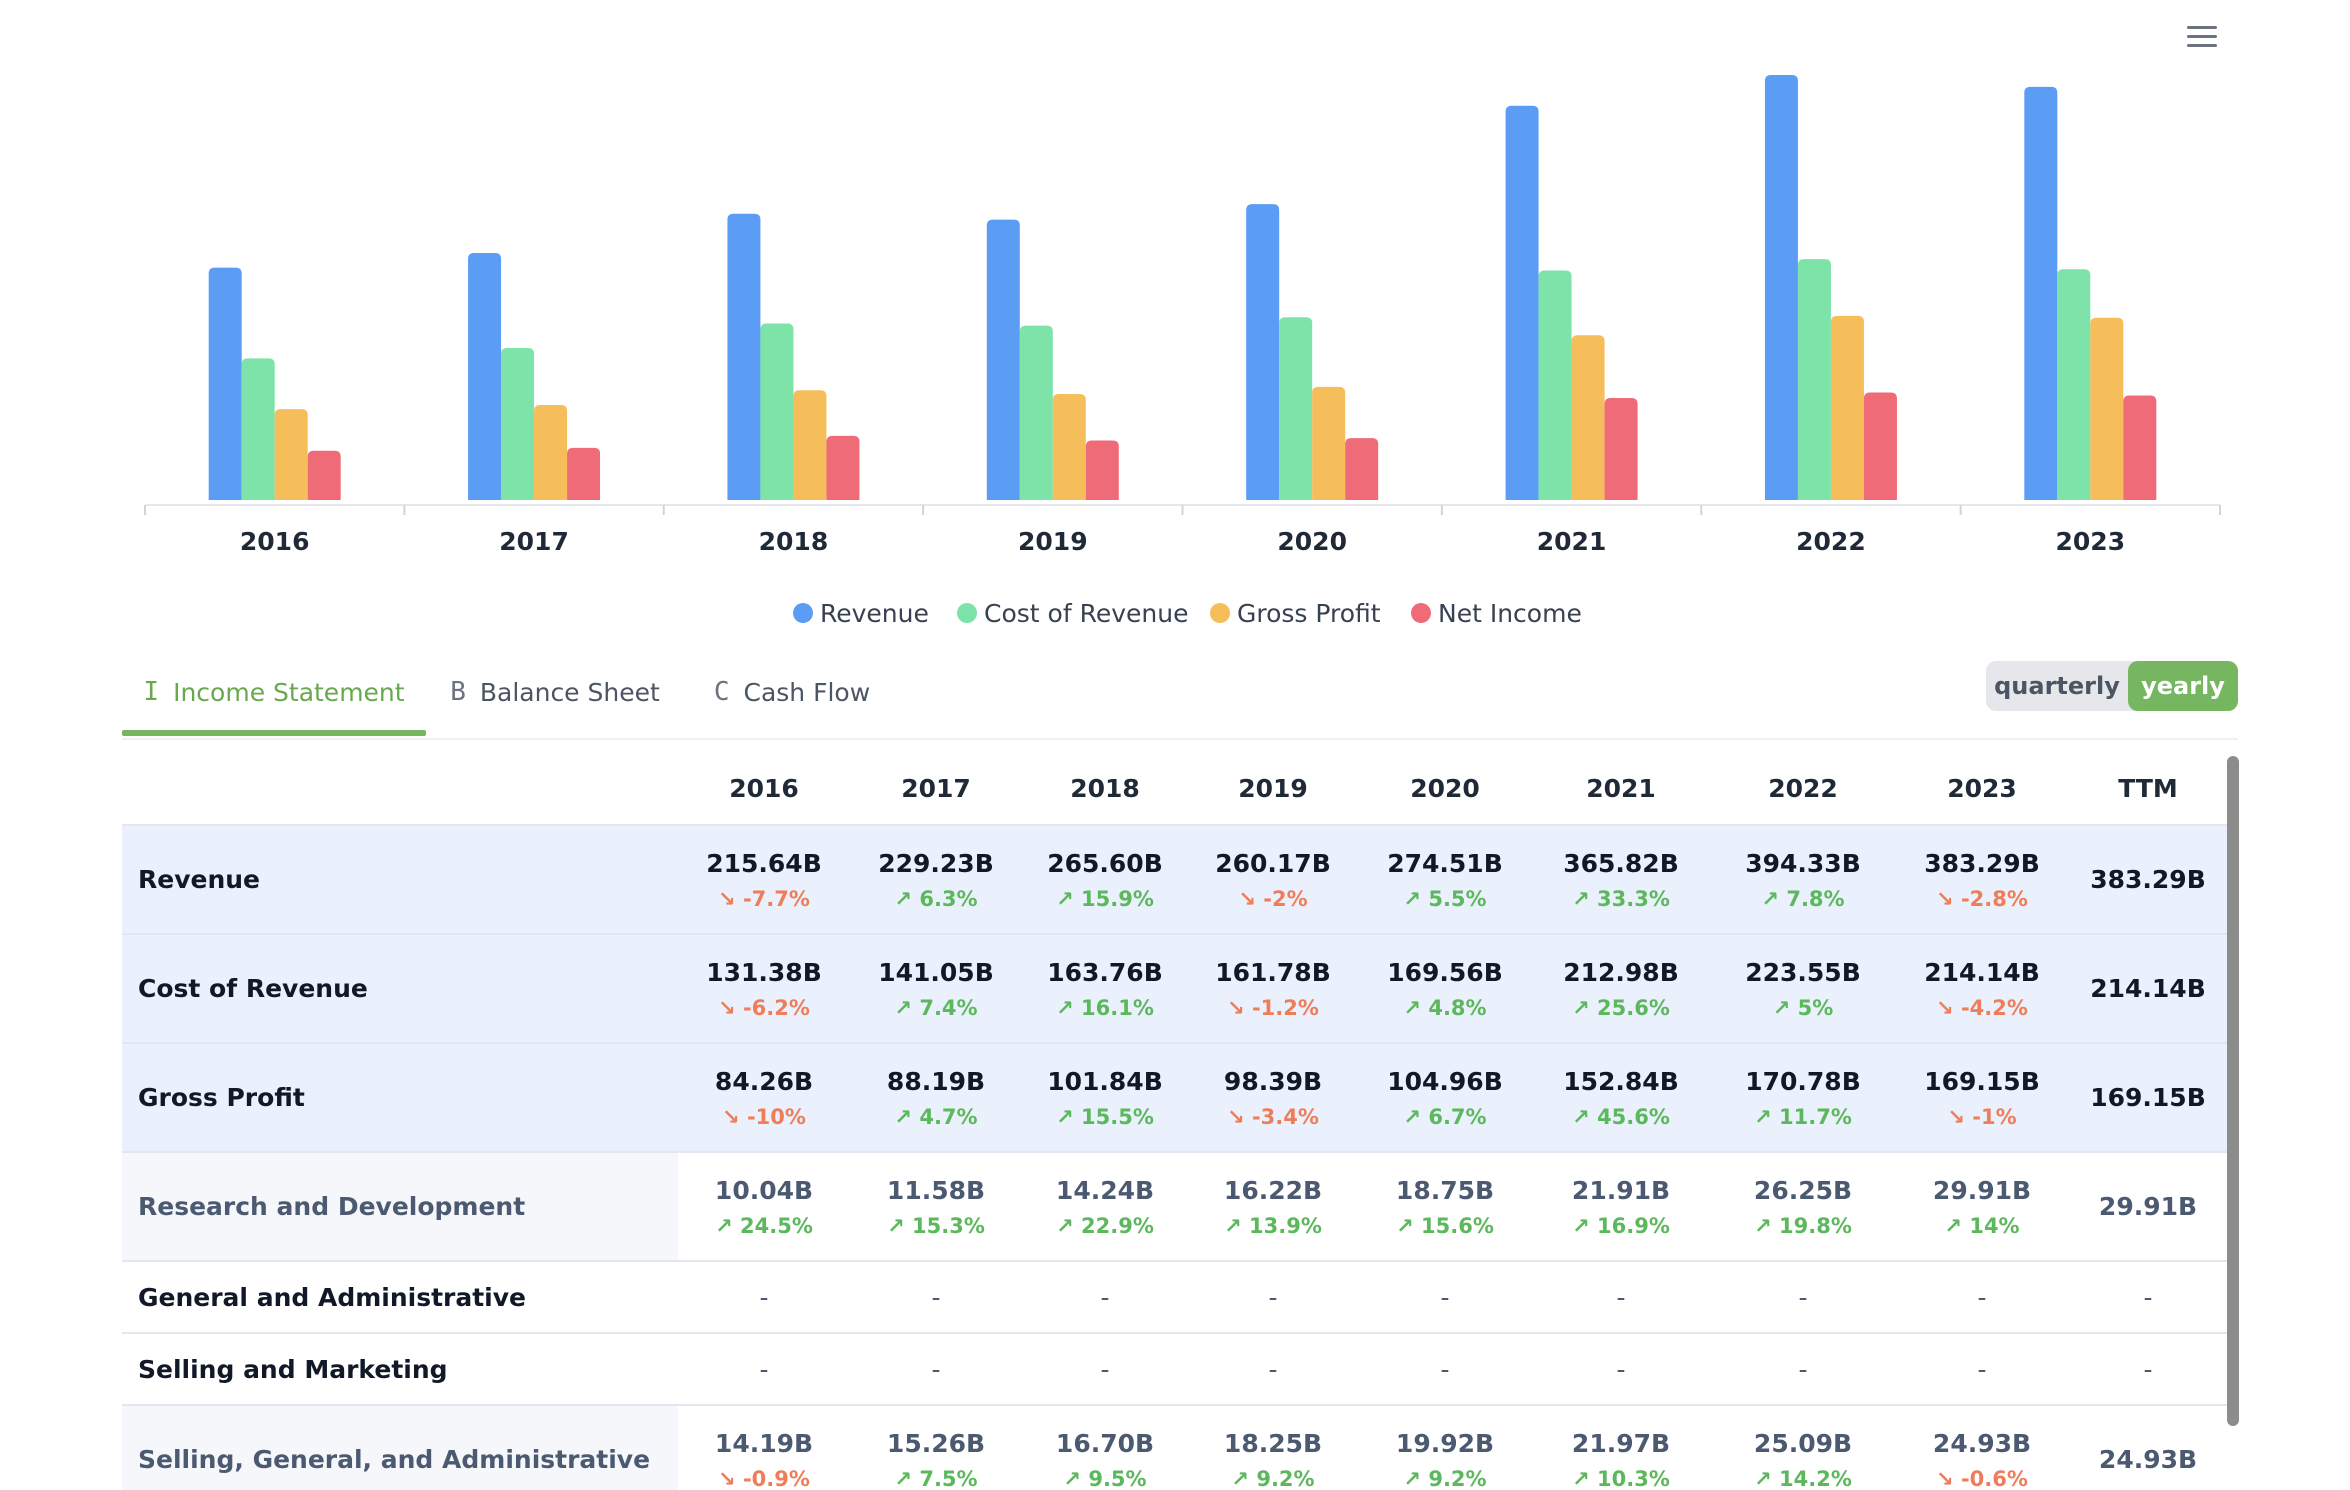 The height and width of the screenshot is (1490, 2350). I want to click on legend-item-net-income: Net Income, so click(1496, 613).